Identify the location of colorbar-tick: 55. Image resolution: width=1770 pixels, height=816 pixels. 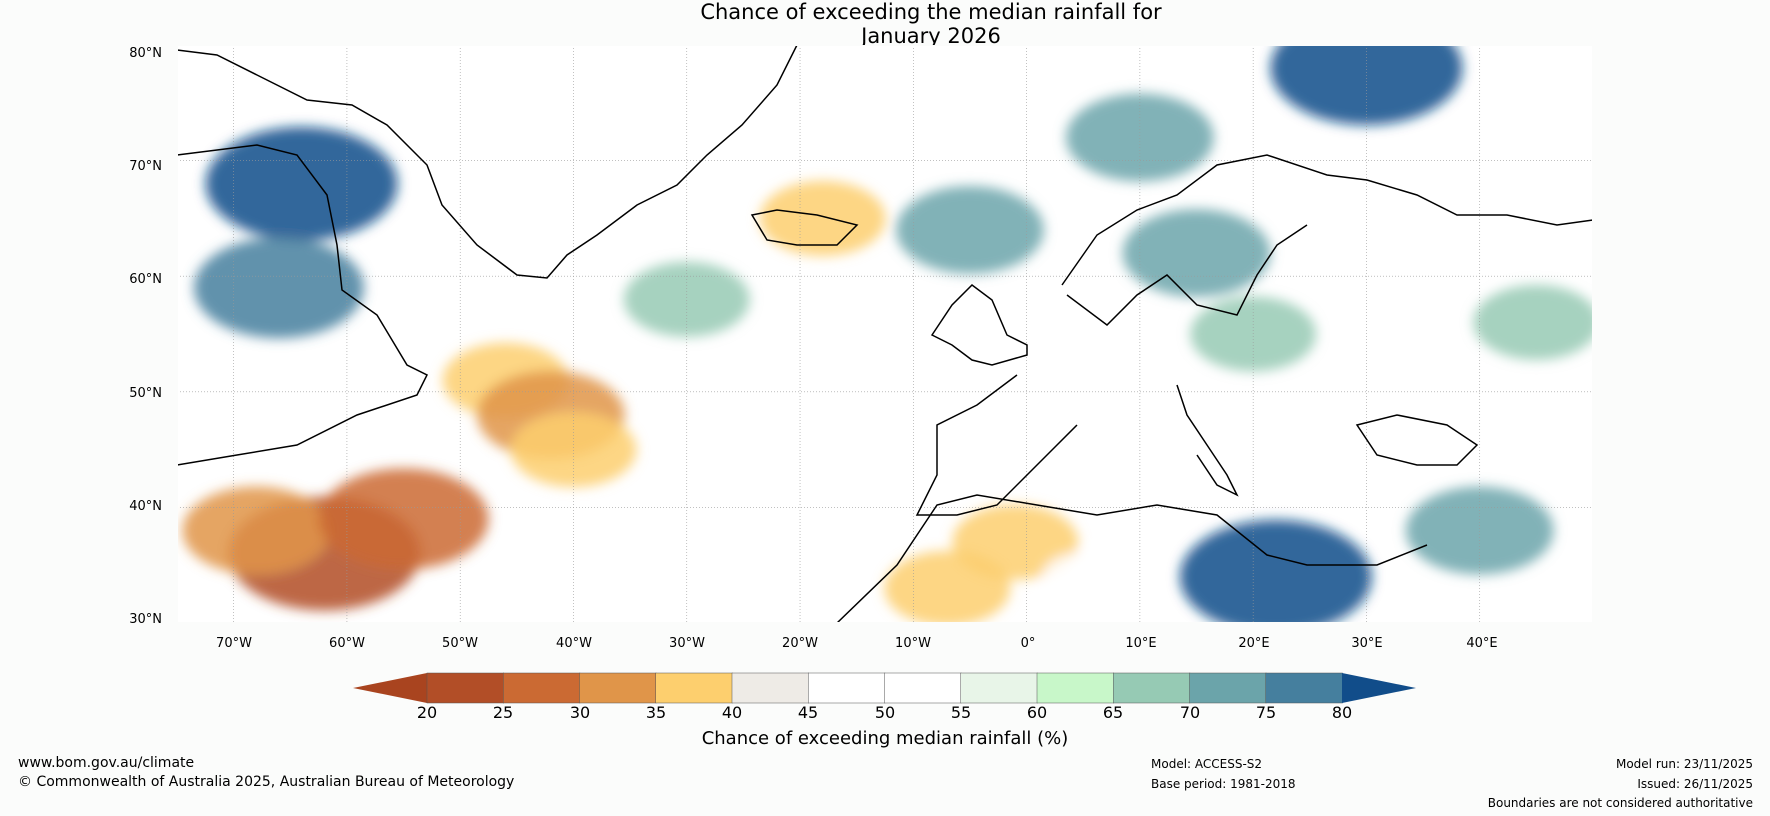
(961, 712).